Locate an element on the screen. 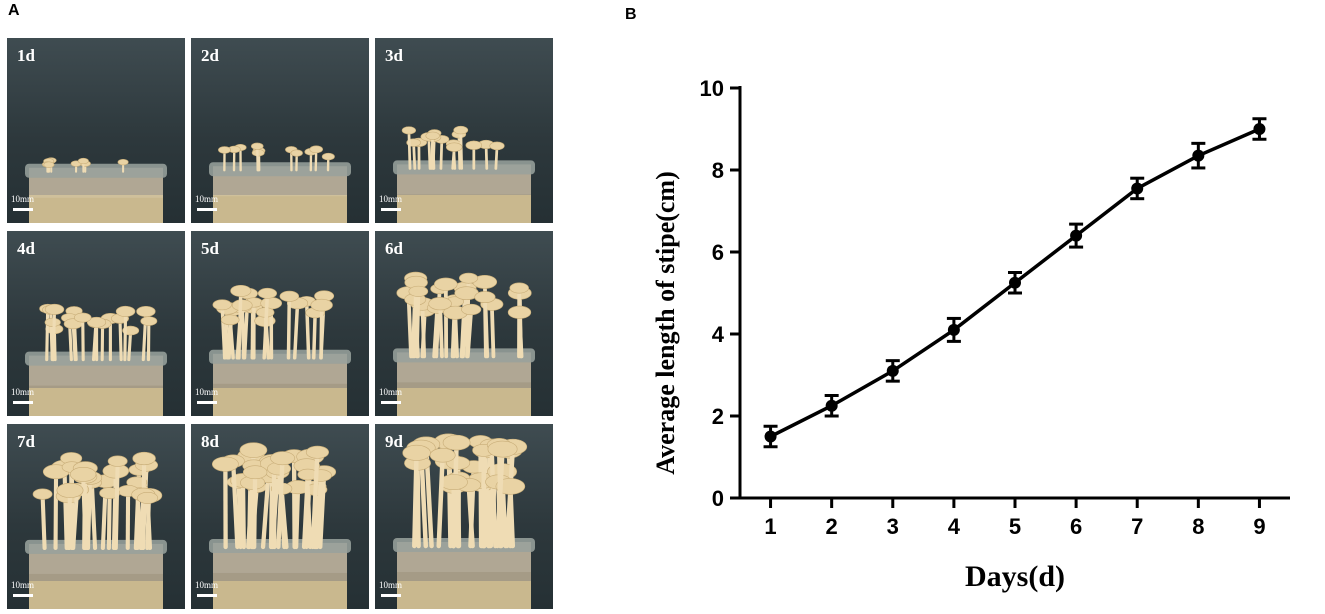  x-tick-label: 1 is located at coordinates (770, 526).